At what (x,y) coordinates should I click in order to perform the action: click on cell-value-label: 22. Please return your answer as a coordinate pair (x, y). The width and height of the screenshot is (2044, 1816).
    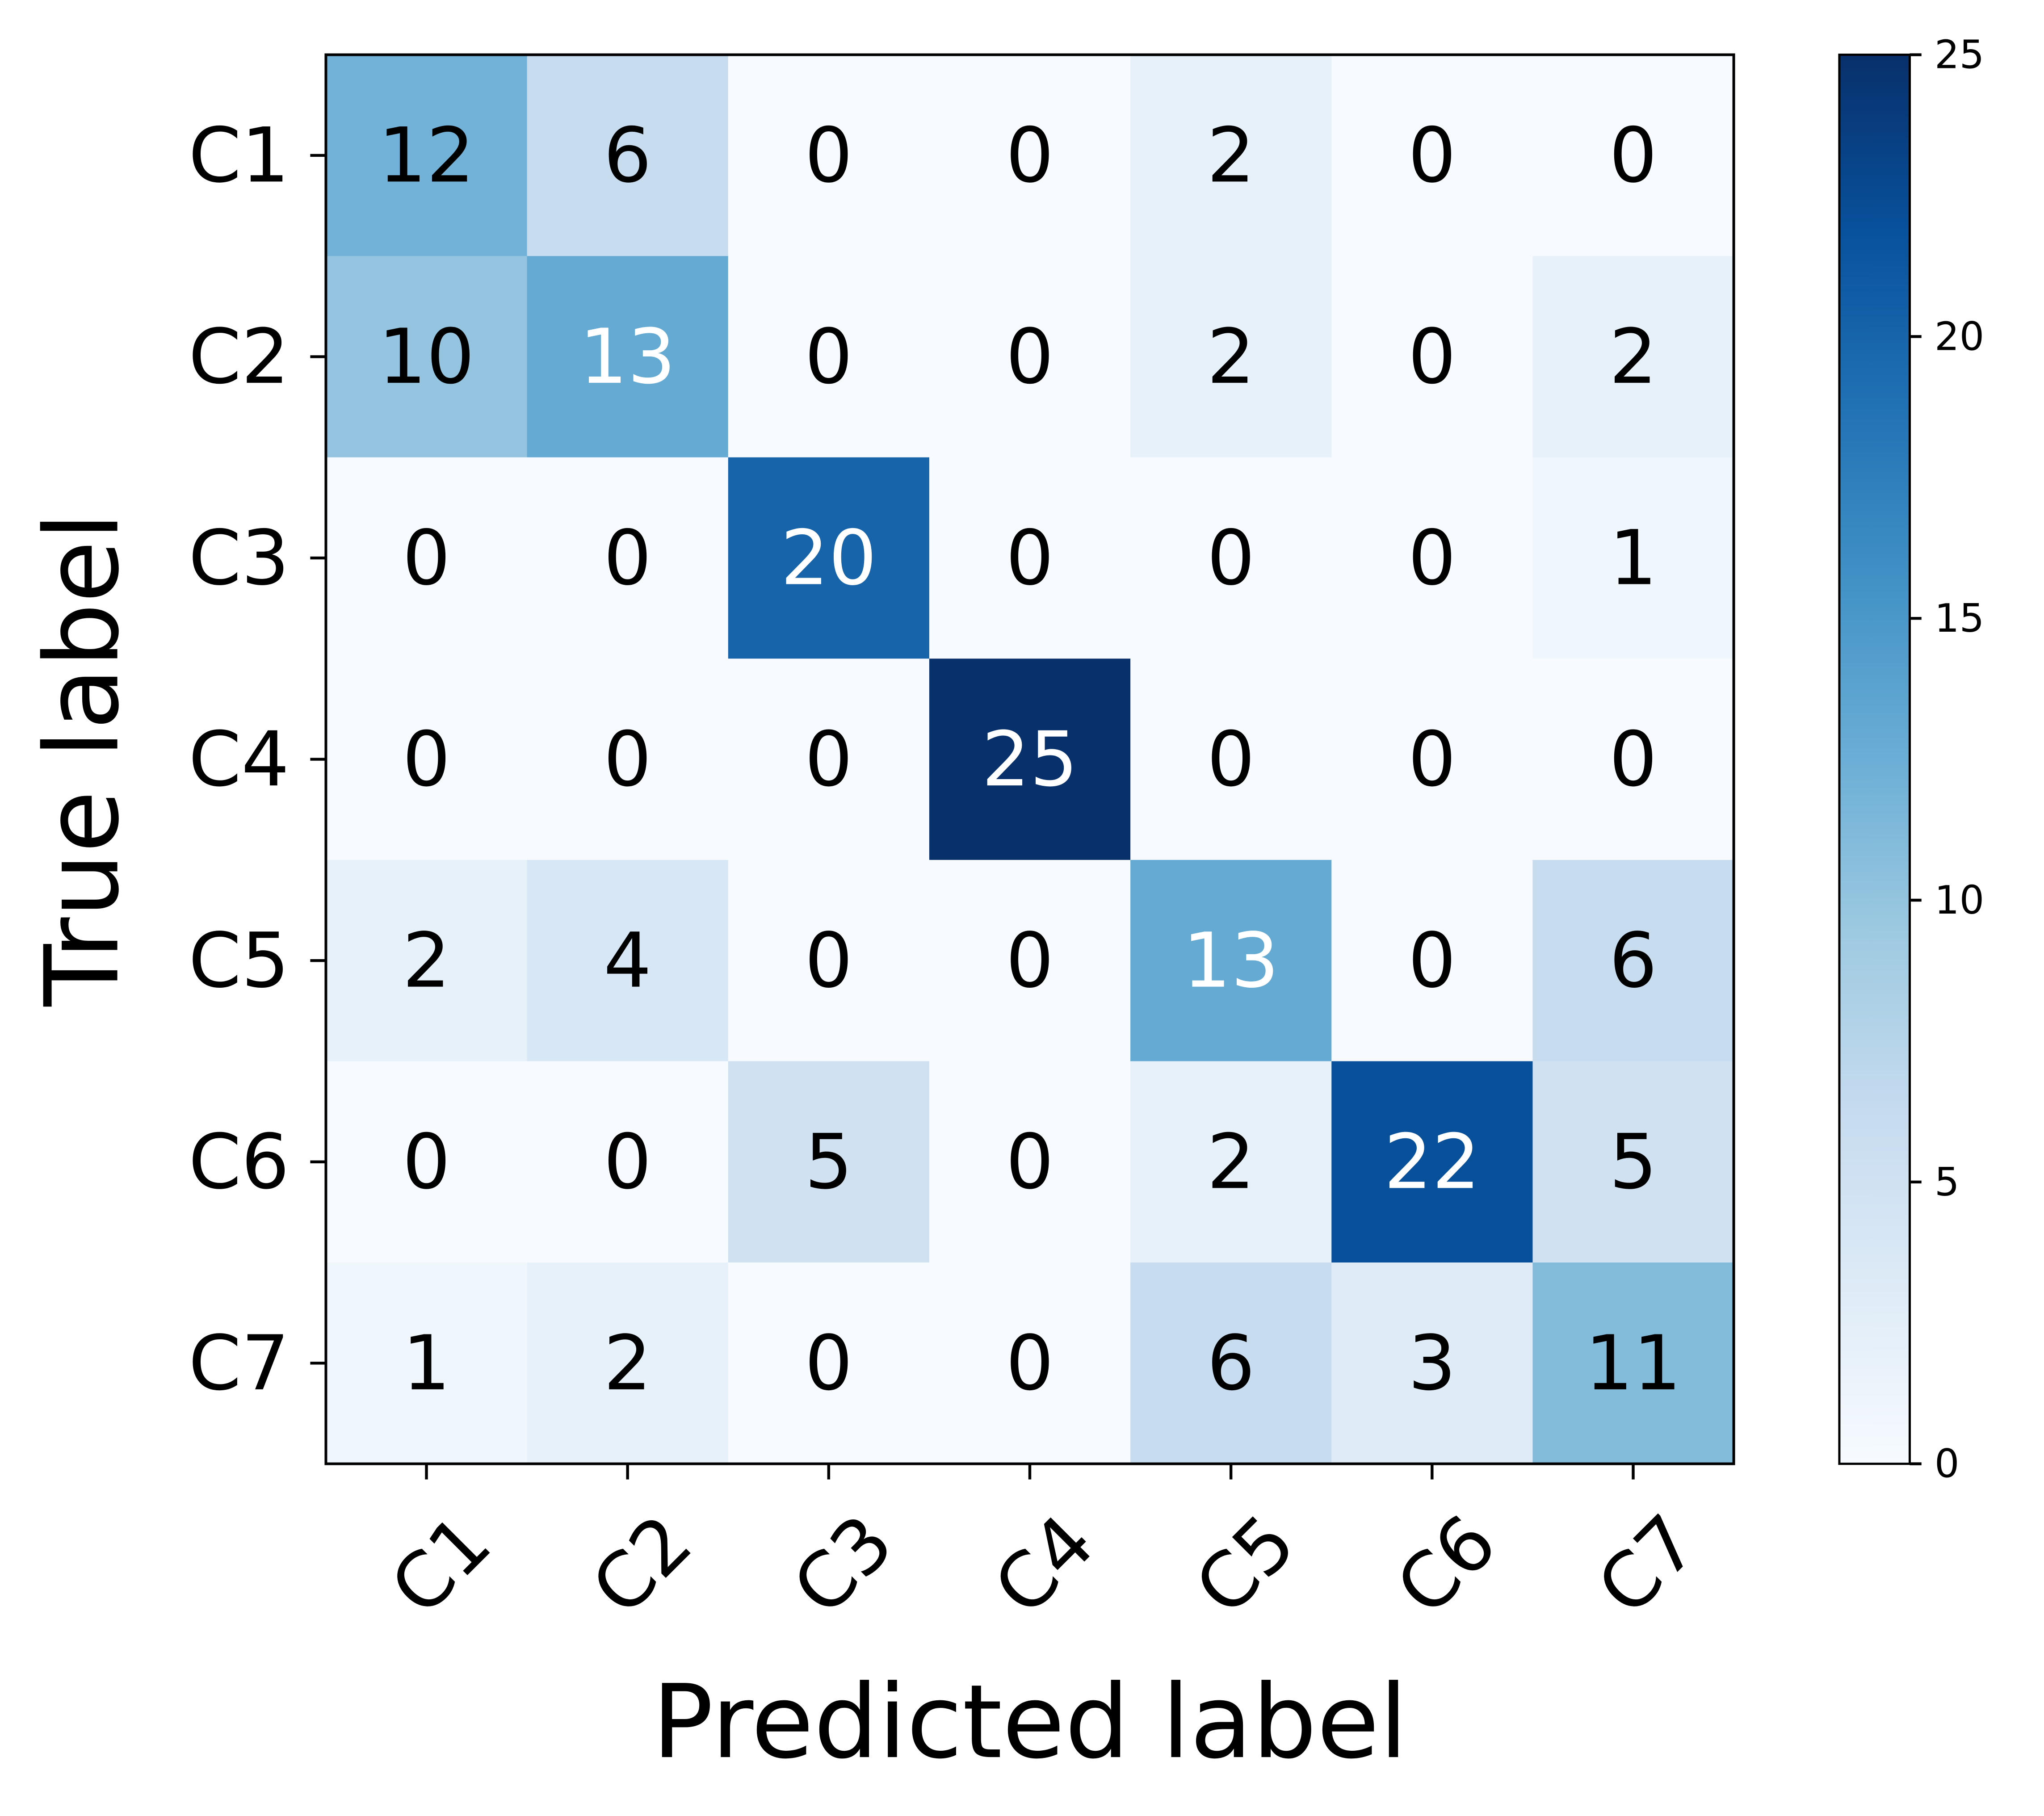
    Looking at the image, I should click on (1432, 1162).